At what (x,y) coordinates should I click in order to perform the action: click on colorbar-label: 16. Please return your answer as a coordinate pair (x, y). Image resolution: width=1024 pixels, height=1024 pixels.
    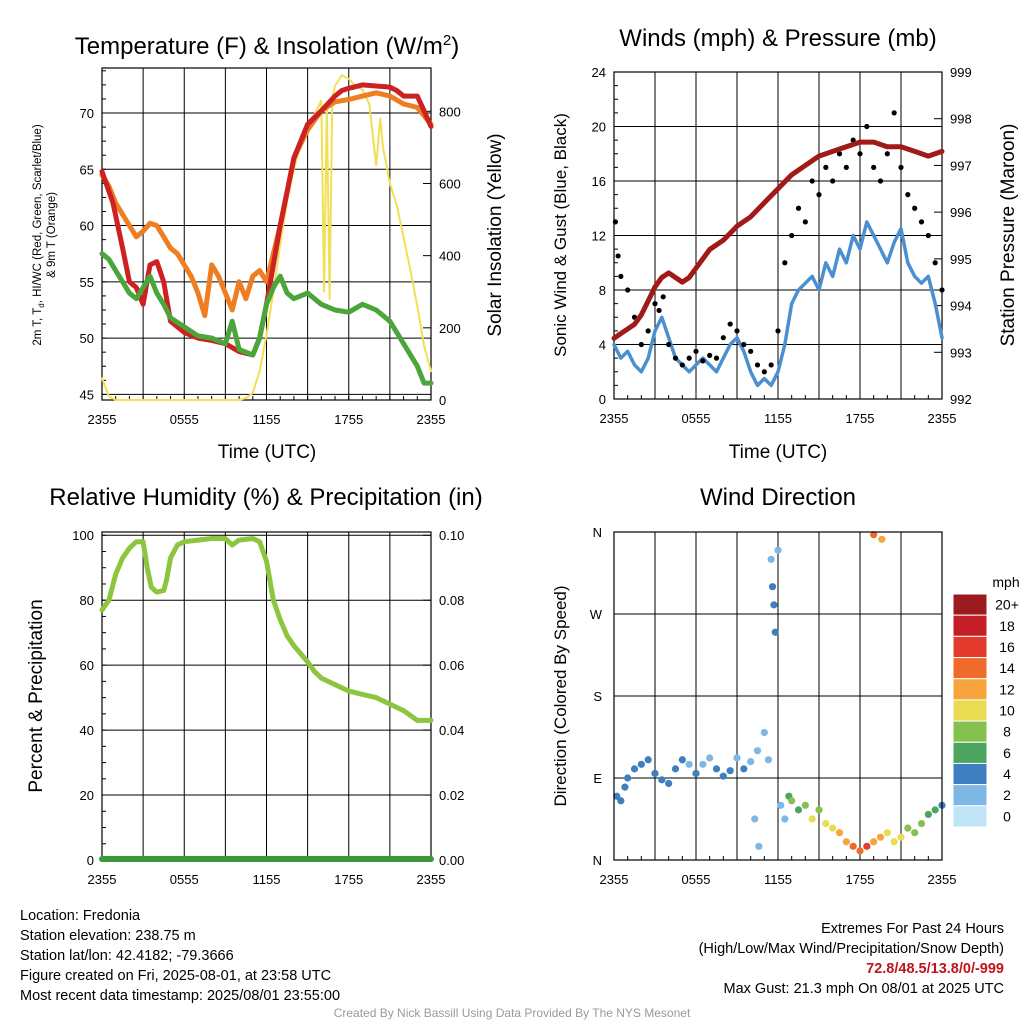
    Looking at the image, I should click on (1007, 647).